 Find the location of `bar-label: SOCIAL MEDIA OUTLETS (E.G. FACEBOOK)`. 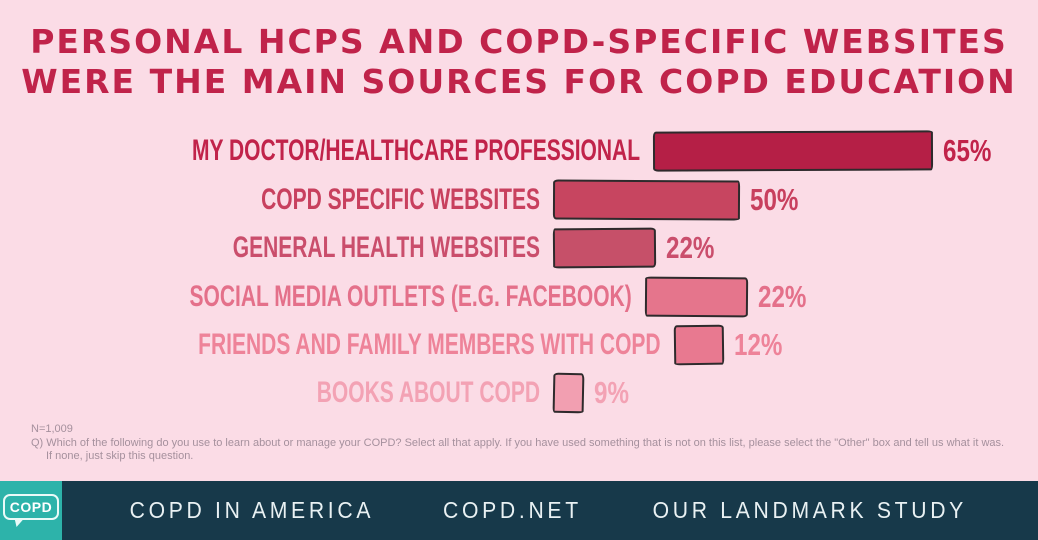

bar-label: SOCIAL MEDIA OUTLETS (E.G. FACEBOOK) is located at coordinates (410, 296).